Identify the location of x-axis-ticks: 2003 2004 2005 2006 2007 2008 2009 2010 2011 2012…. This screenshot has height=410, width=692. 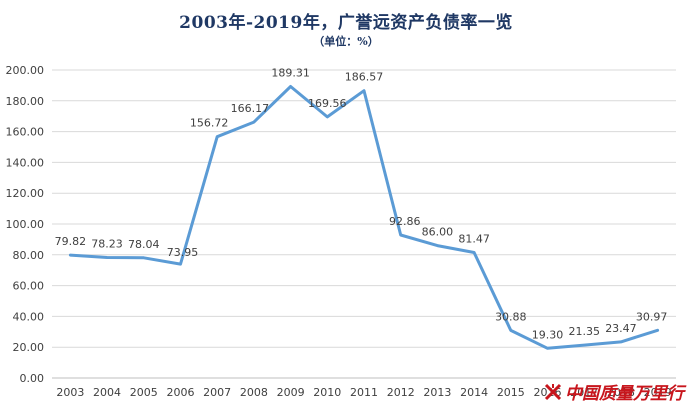
(363, 392).